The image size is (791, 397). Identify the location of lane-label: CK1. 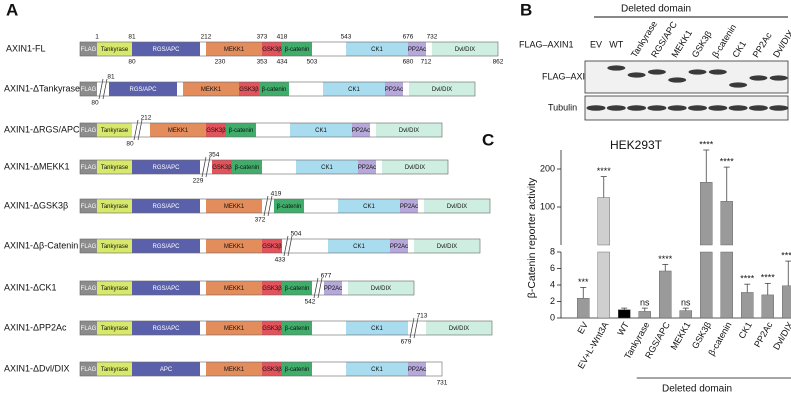
(739, 49).